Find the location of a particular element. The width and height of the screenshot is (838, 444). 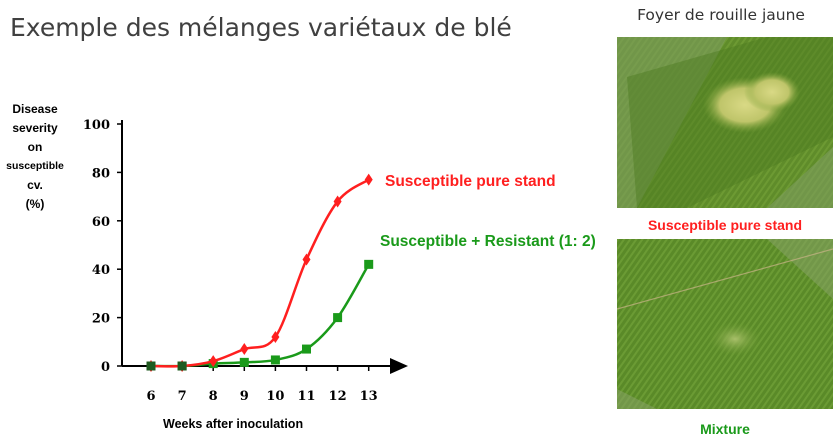

y-tick-label: 100 is located at coordinates (96, 125).